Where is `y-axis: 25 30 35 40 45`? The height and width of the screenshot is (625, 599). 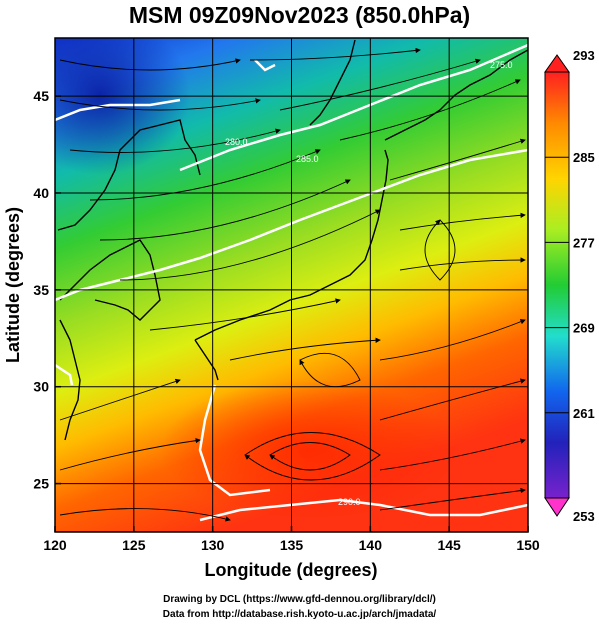
y-axis: 25 30 35 40 45 is located at coordinates (47, 290).